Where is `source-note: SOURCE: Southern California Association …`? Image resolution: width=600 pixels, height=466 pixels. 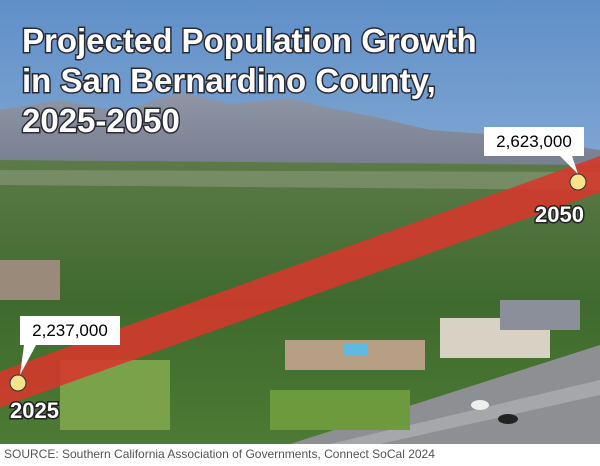 source-note: SOURCE: Southern California Association … is located at coordinates (219, 454).